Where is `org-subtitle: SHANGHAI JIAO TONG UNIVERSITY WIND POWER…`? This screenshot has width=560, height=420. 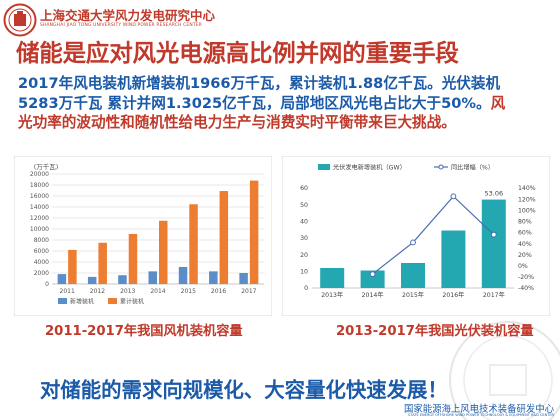 org-subtitle: SHANGHAI JIAO TONG UNIVERSITY WIND POWER… is located at coordinates (121, 25).